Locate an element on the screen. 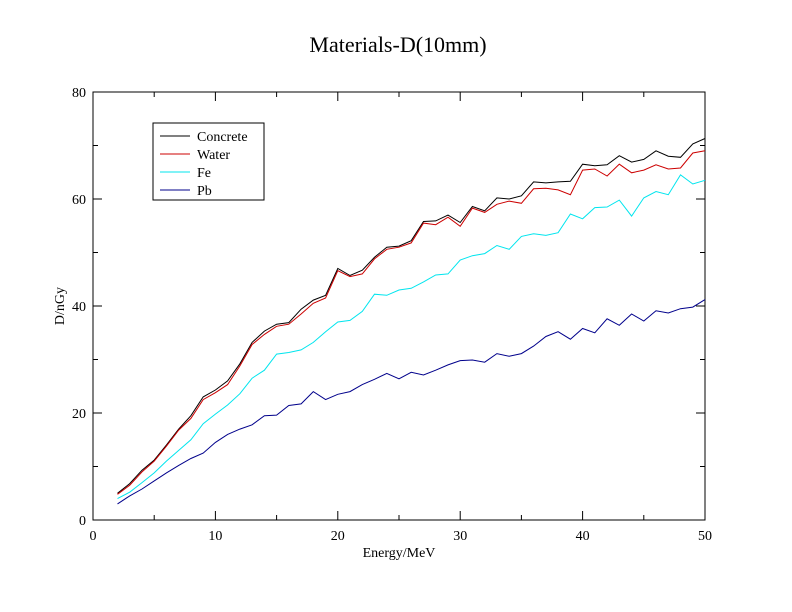 The width and height of the screenshot is (792, 612). chart-title: Materials-D(10mm) is located at coordinates (397, 44).